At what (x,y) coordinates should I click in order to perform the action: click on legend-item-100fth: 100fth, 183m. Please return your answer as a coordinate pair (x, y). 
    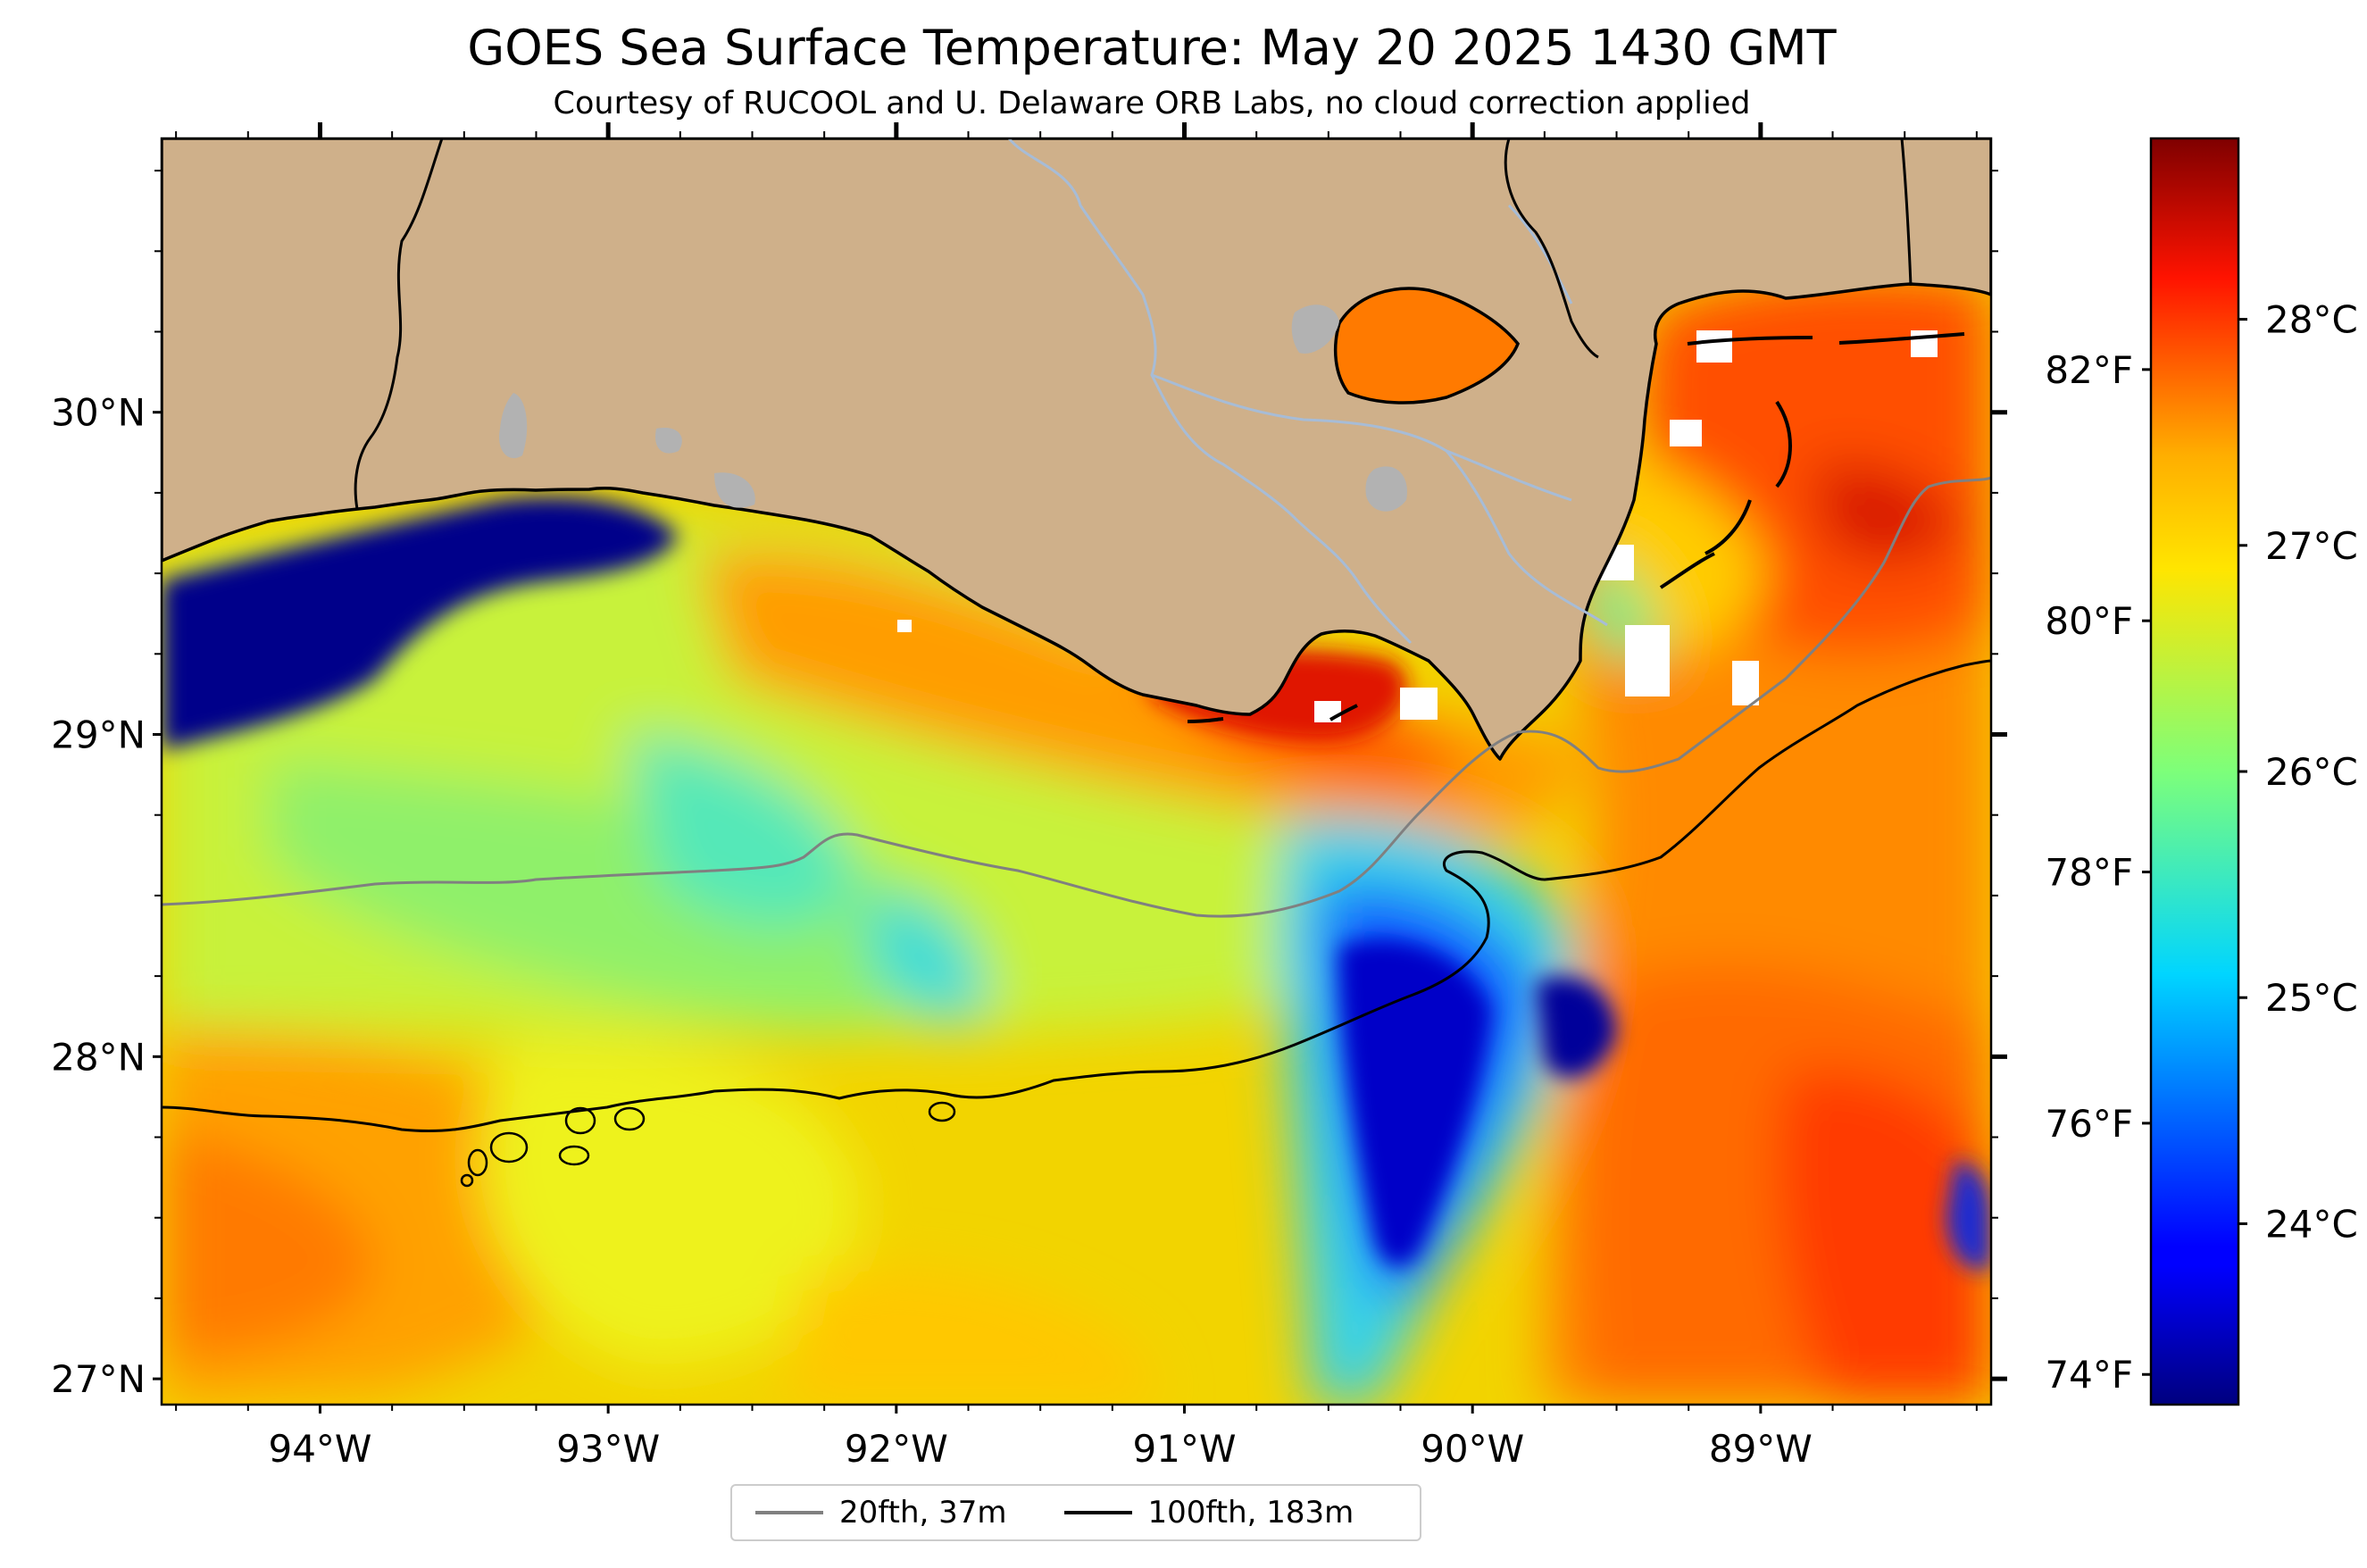
    Looking at the image, I should click on (1208, 1512).